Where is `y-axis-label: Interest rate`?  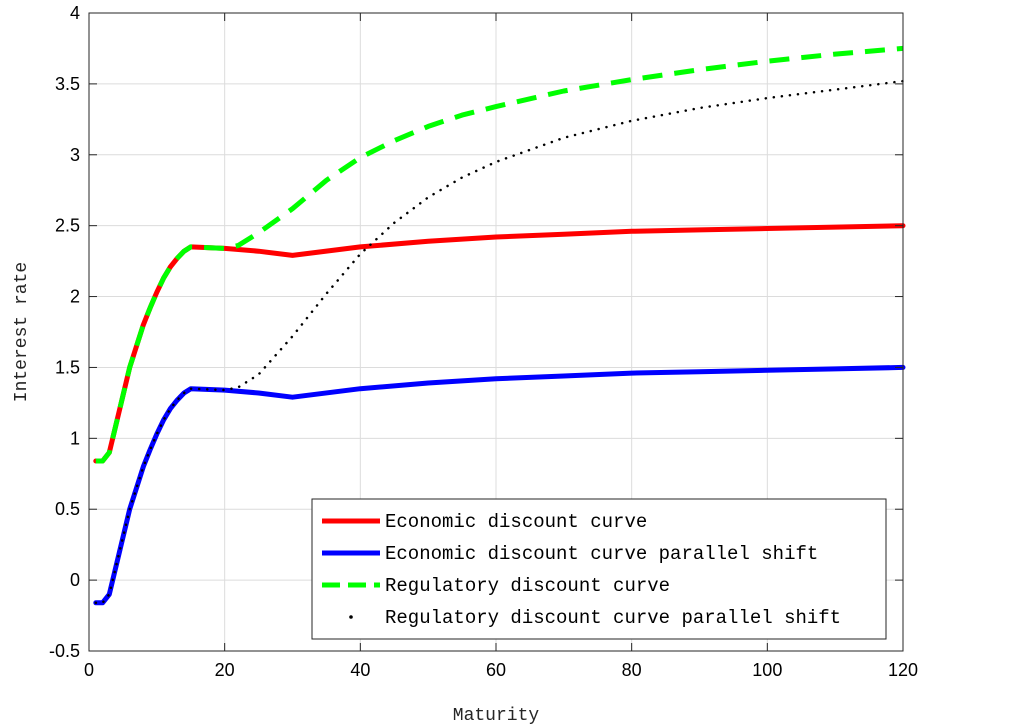
y-axis-label: Interest rate is located at coordinates (22, 332).